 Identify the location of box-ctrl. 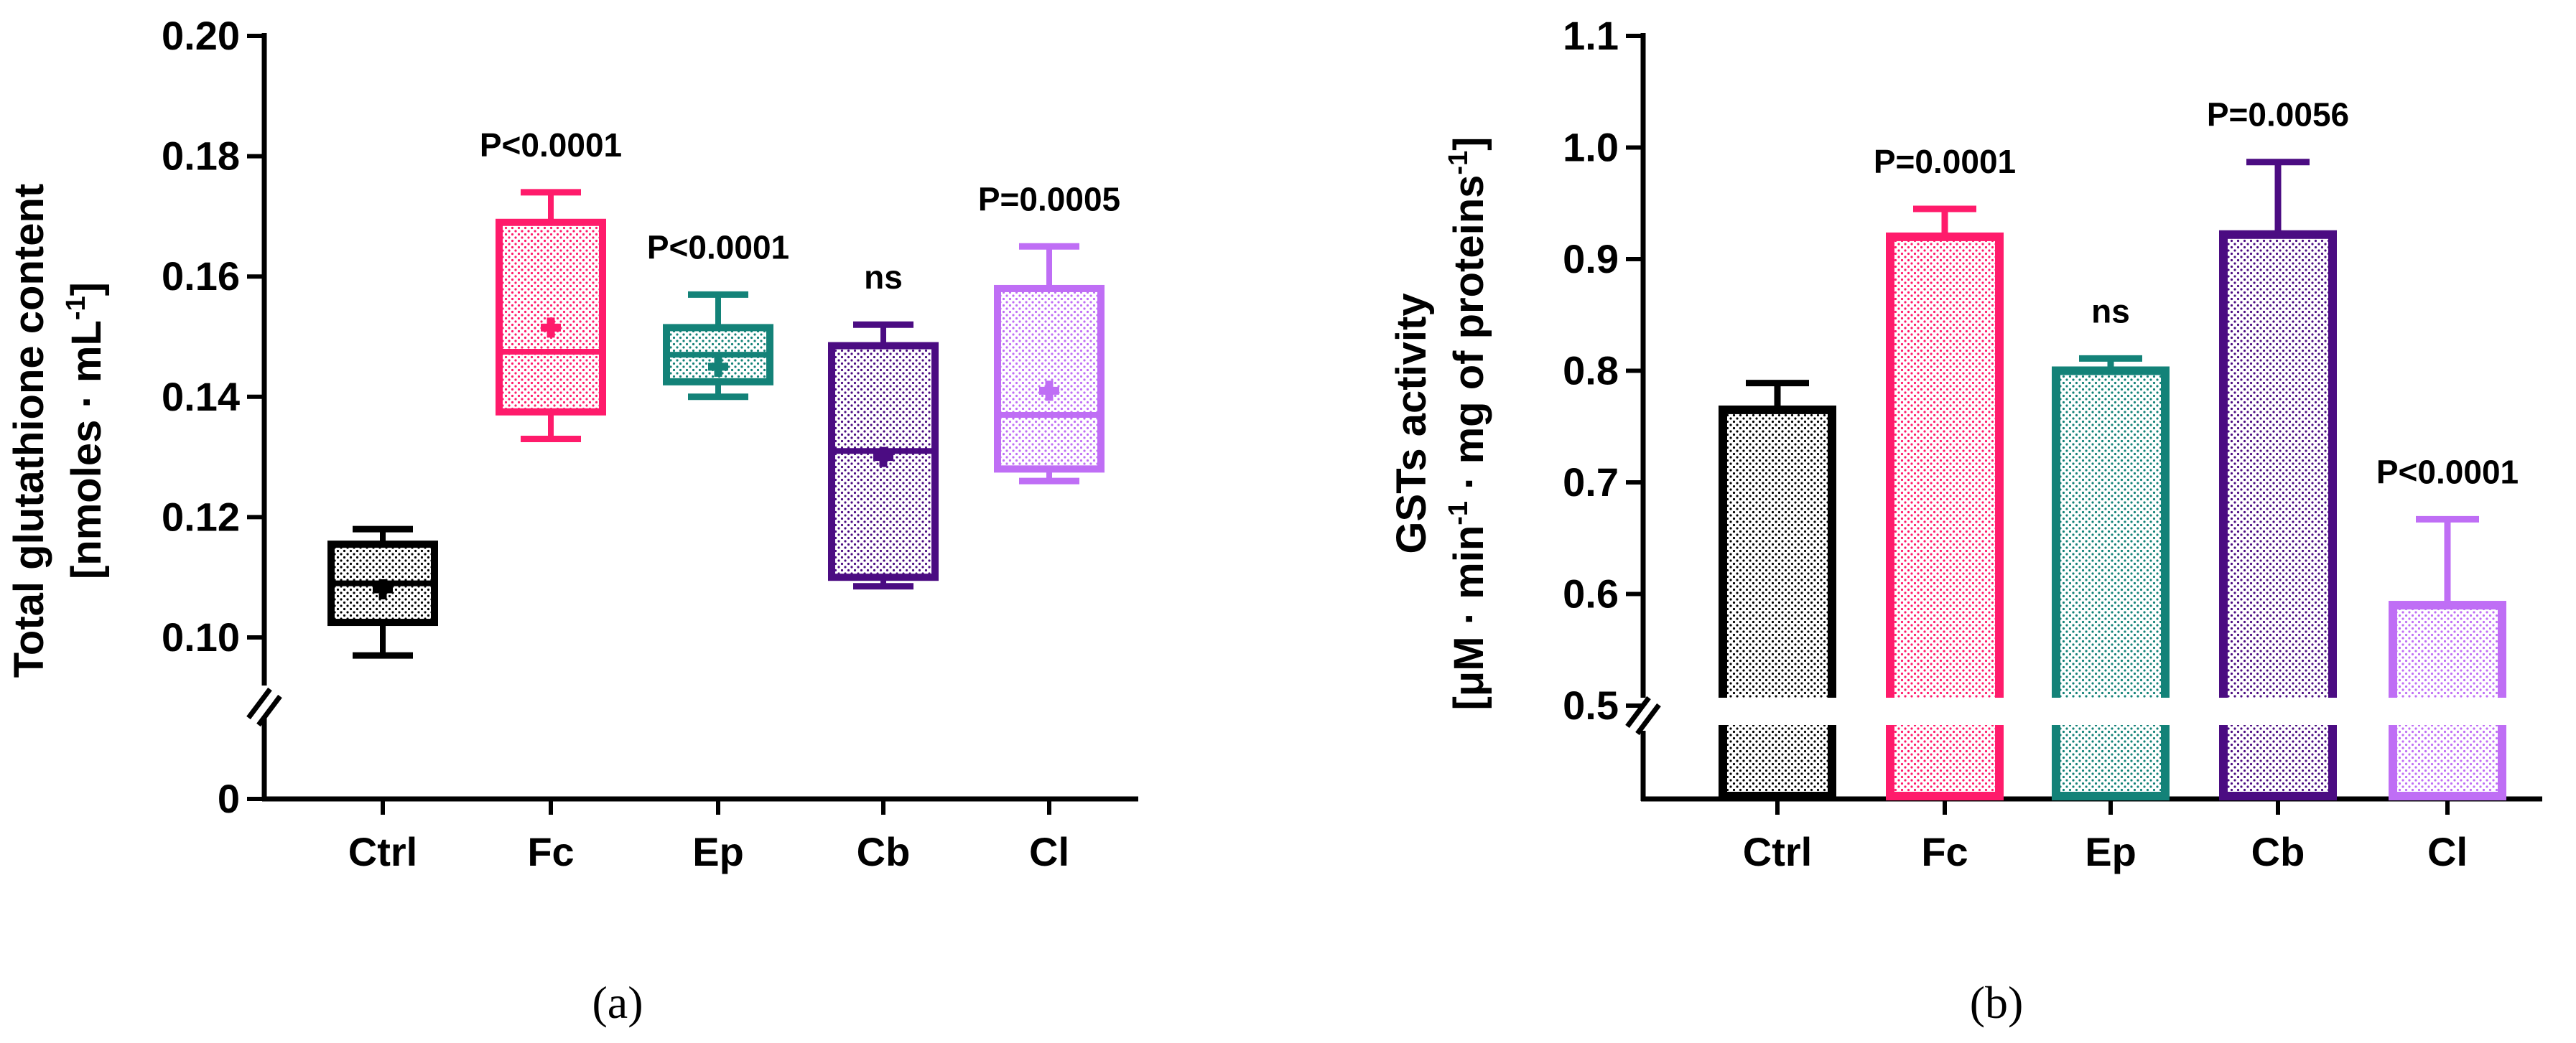
(382, 592).